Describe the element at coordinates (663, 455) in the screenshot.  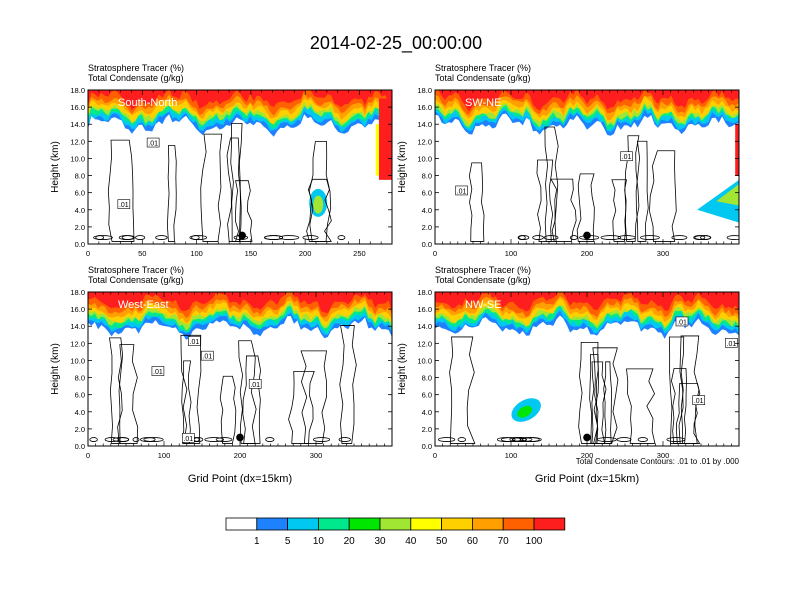
I see `x-tick-label: 300` at that location.